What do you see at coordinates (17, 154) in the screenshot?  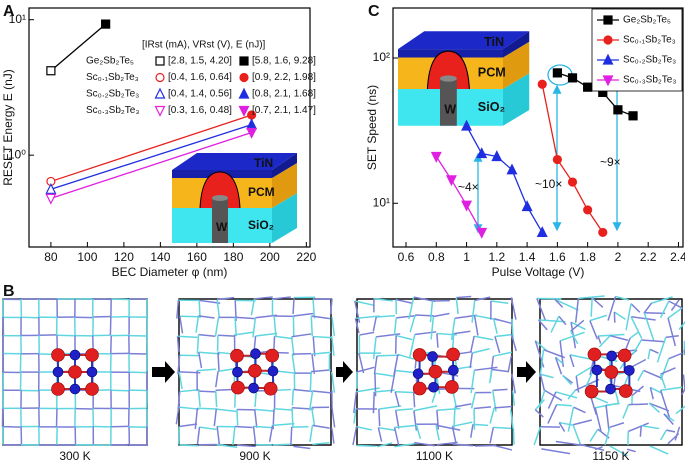 I see `y-tick-label: 10⁰` at bounding box center [17, 154].